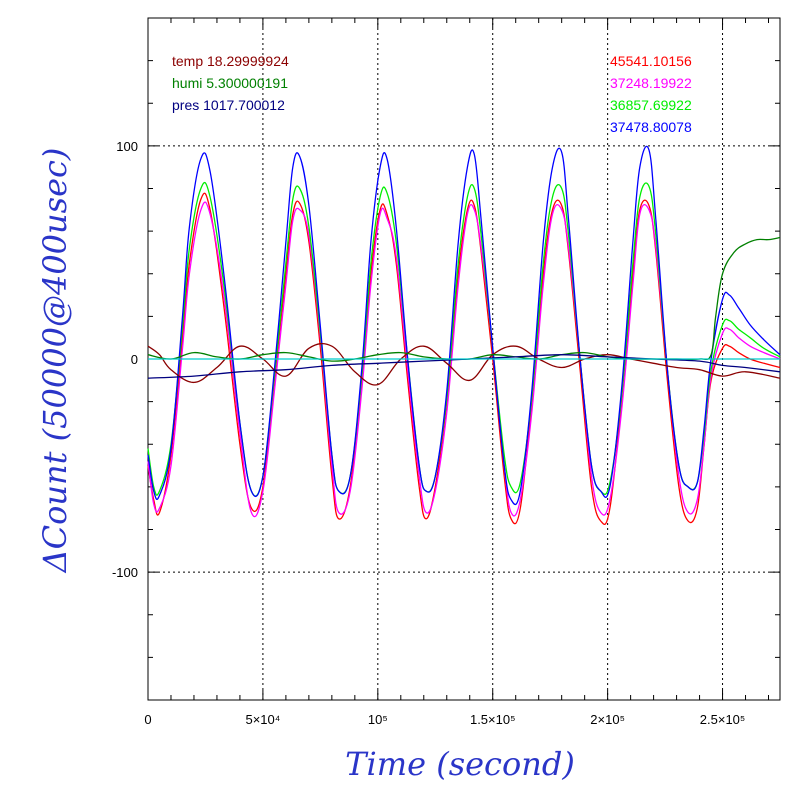 Image resolution: width=797 pixels, height=797 pixels. What do you see at coordinates (230, 83) in the screenshot?
I see `legend-left-entry: humi 5.300000191` at bounding box center [230, 83].